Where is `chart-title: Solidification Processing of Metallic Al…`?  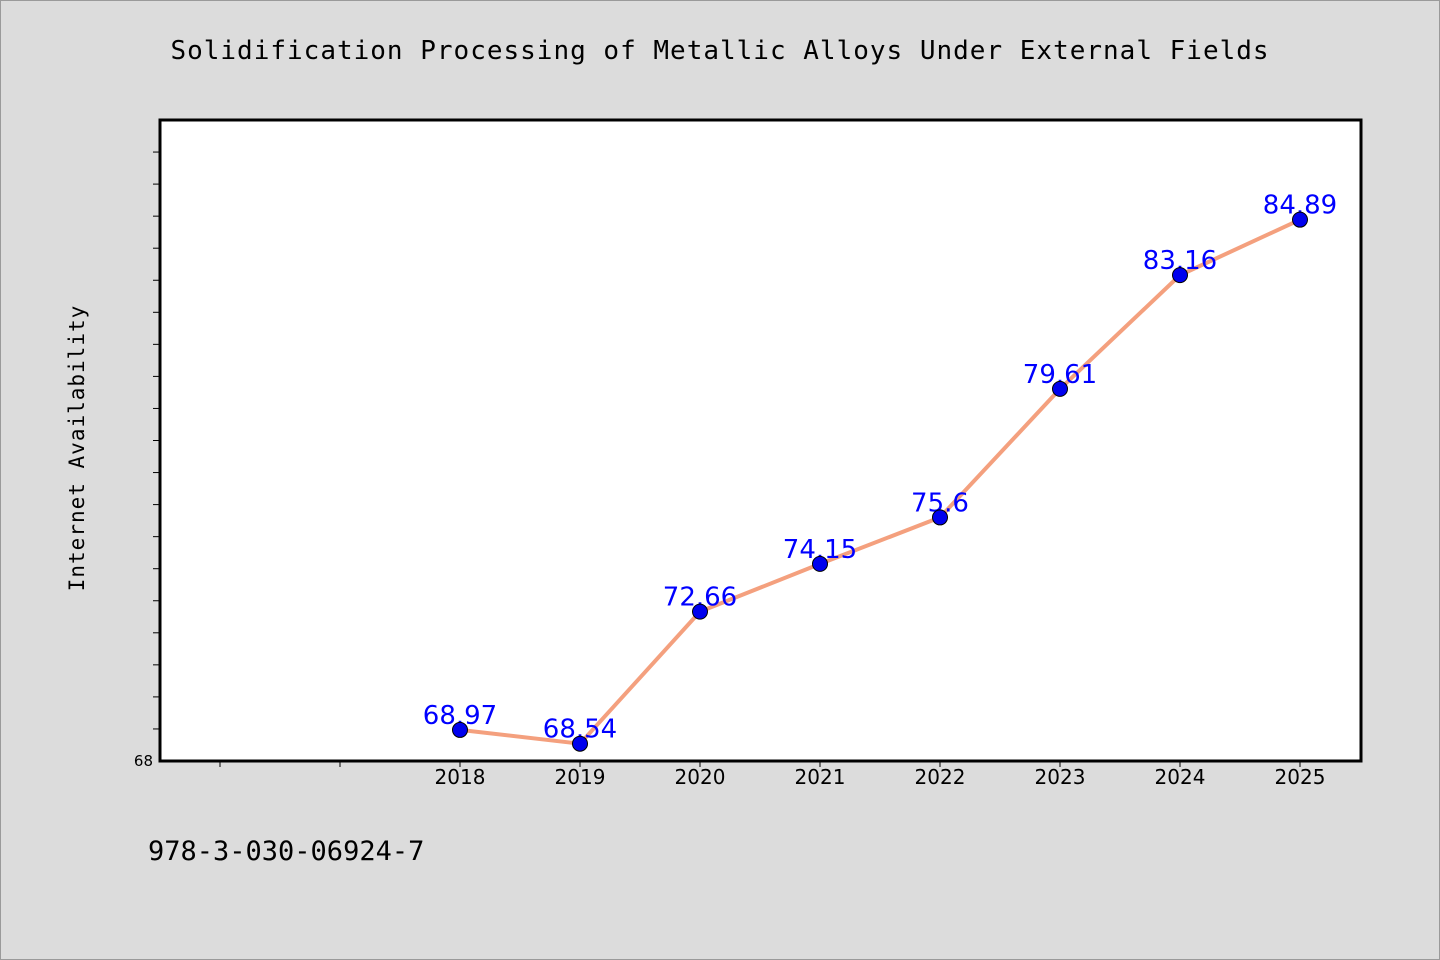
chart-title: Solidification Processing of Metallic Al… is located at coordinates (720, 51).